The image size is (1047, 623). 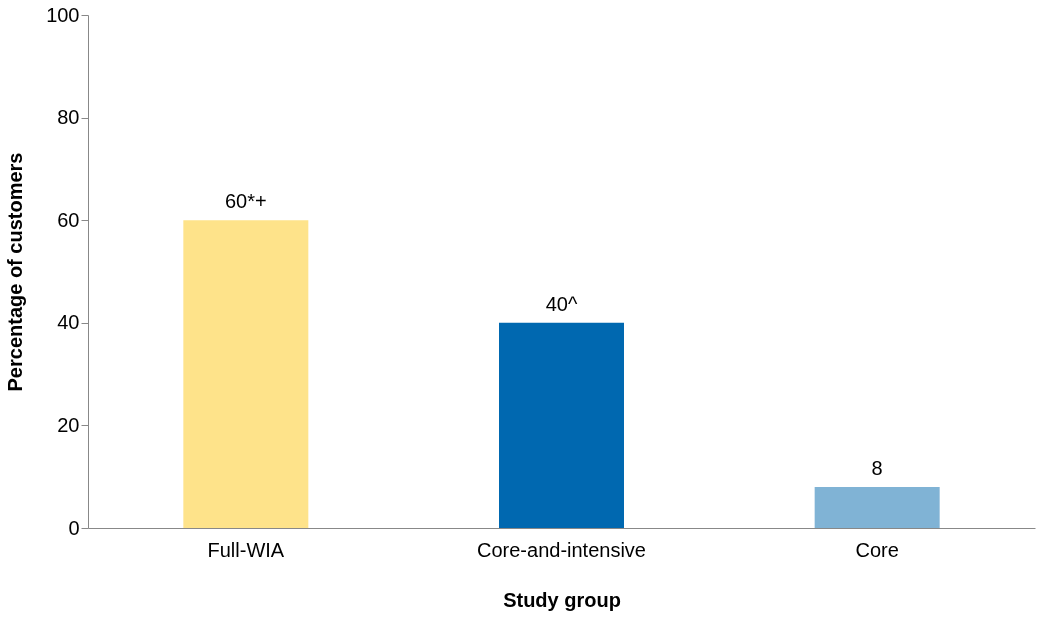 What do you see at coordinates (68, 219) in the screenshot?
I see `y-tick-label: 60` at bounding box center [68, 219].